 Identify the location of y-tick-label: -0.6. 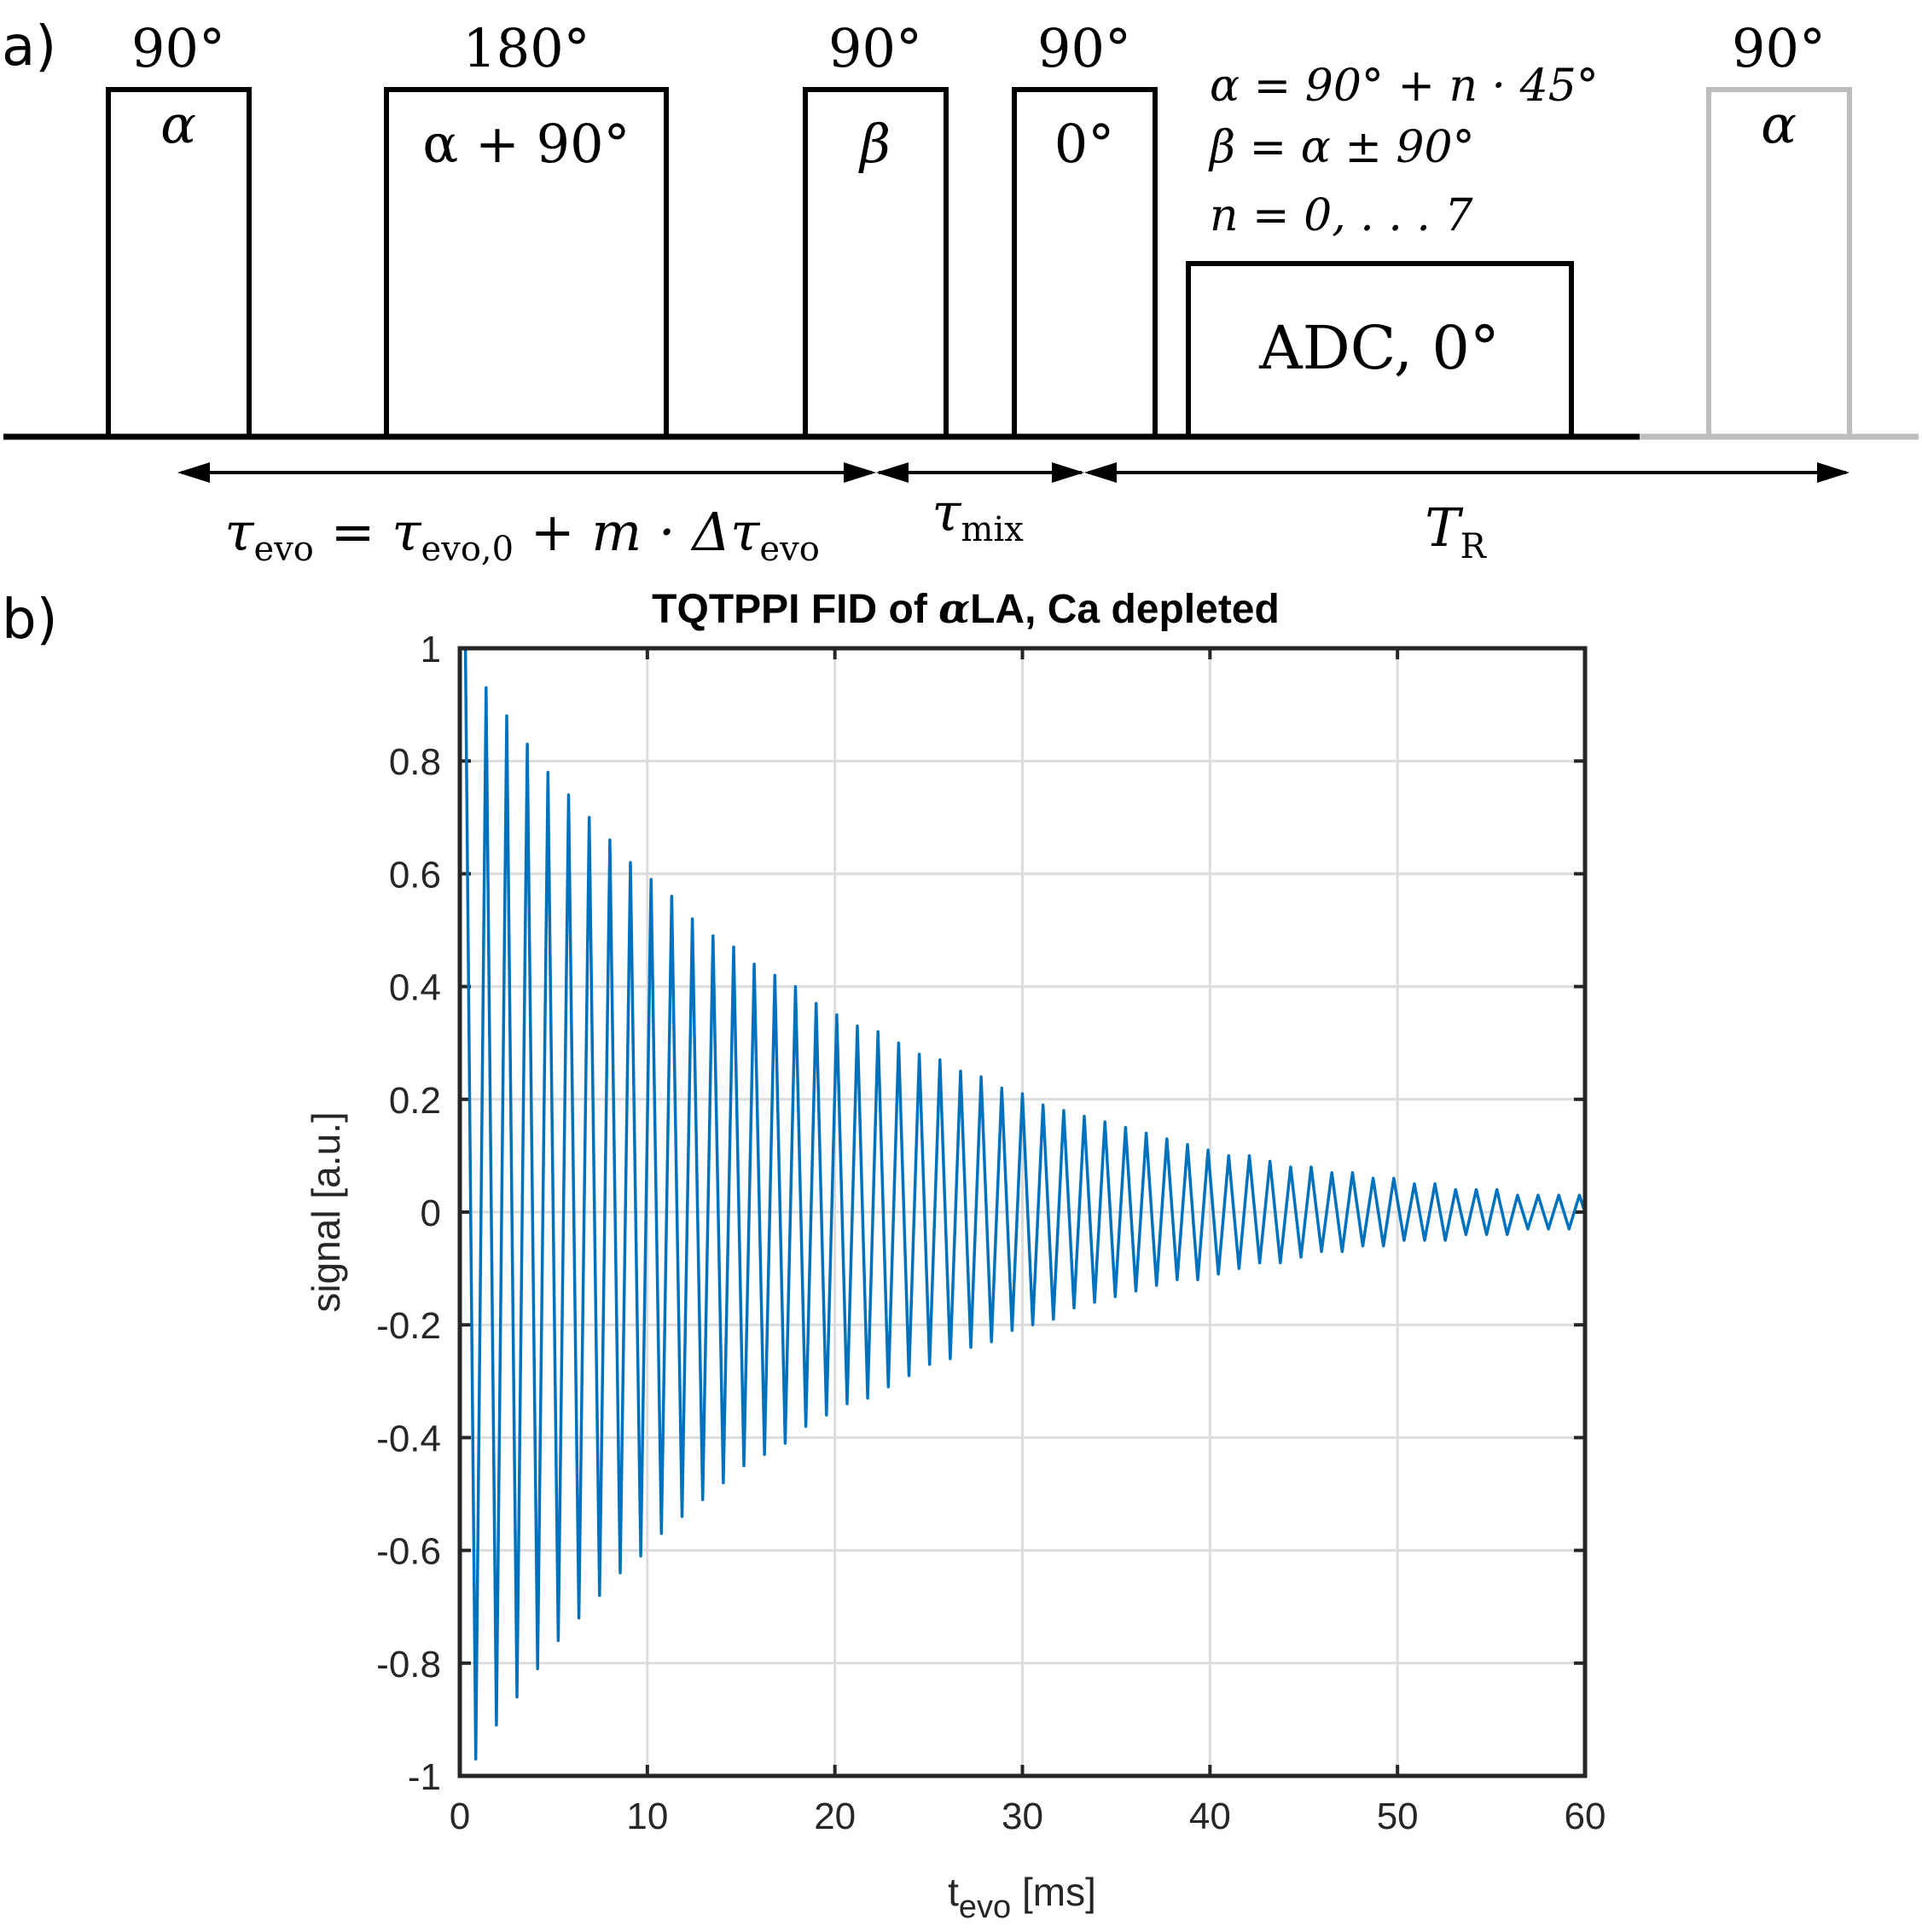
(408, 1552).